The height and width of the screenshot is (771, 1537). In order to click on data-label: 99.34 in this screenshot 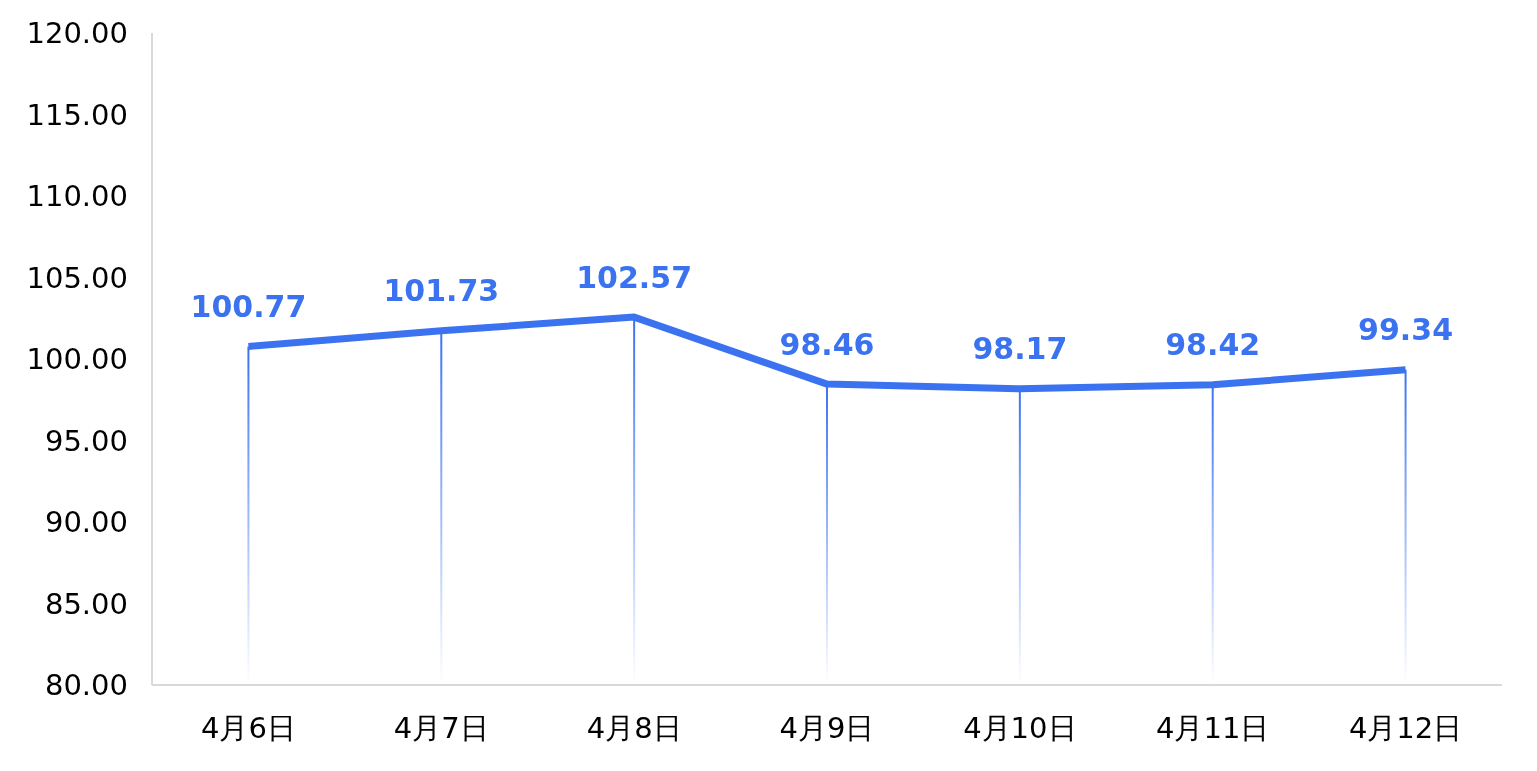, I will do `click(1406, 330)`.